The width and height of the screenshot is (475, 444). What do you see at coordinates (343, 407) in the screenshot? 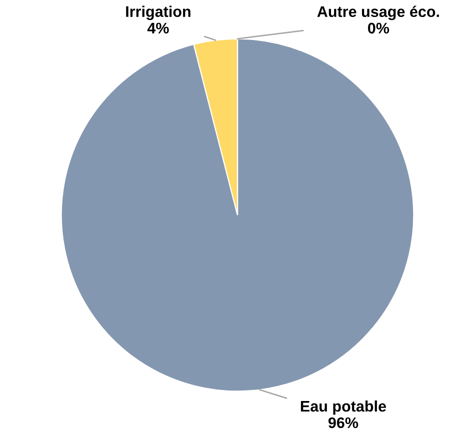
I see `slice-label: Eau potable` at bounding box center [343, 407].